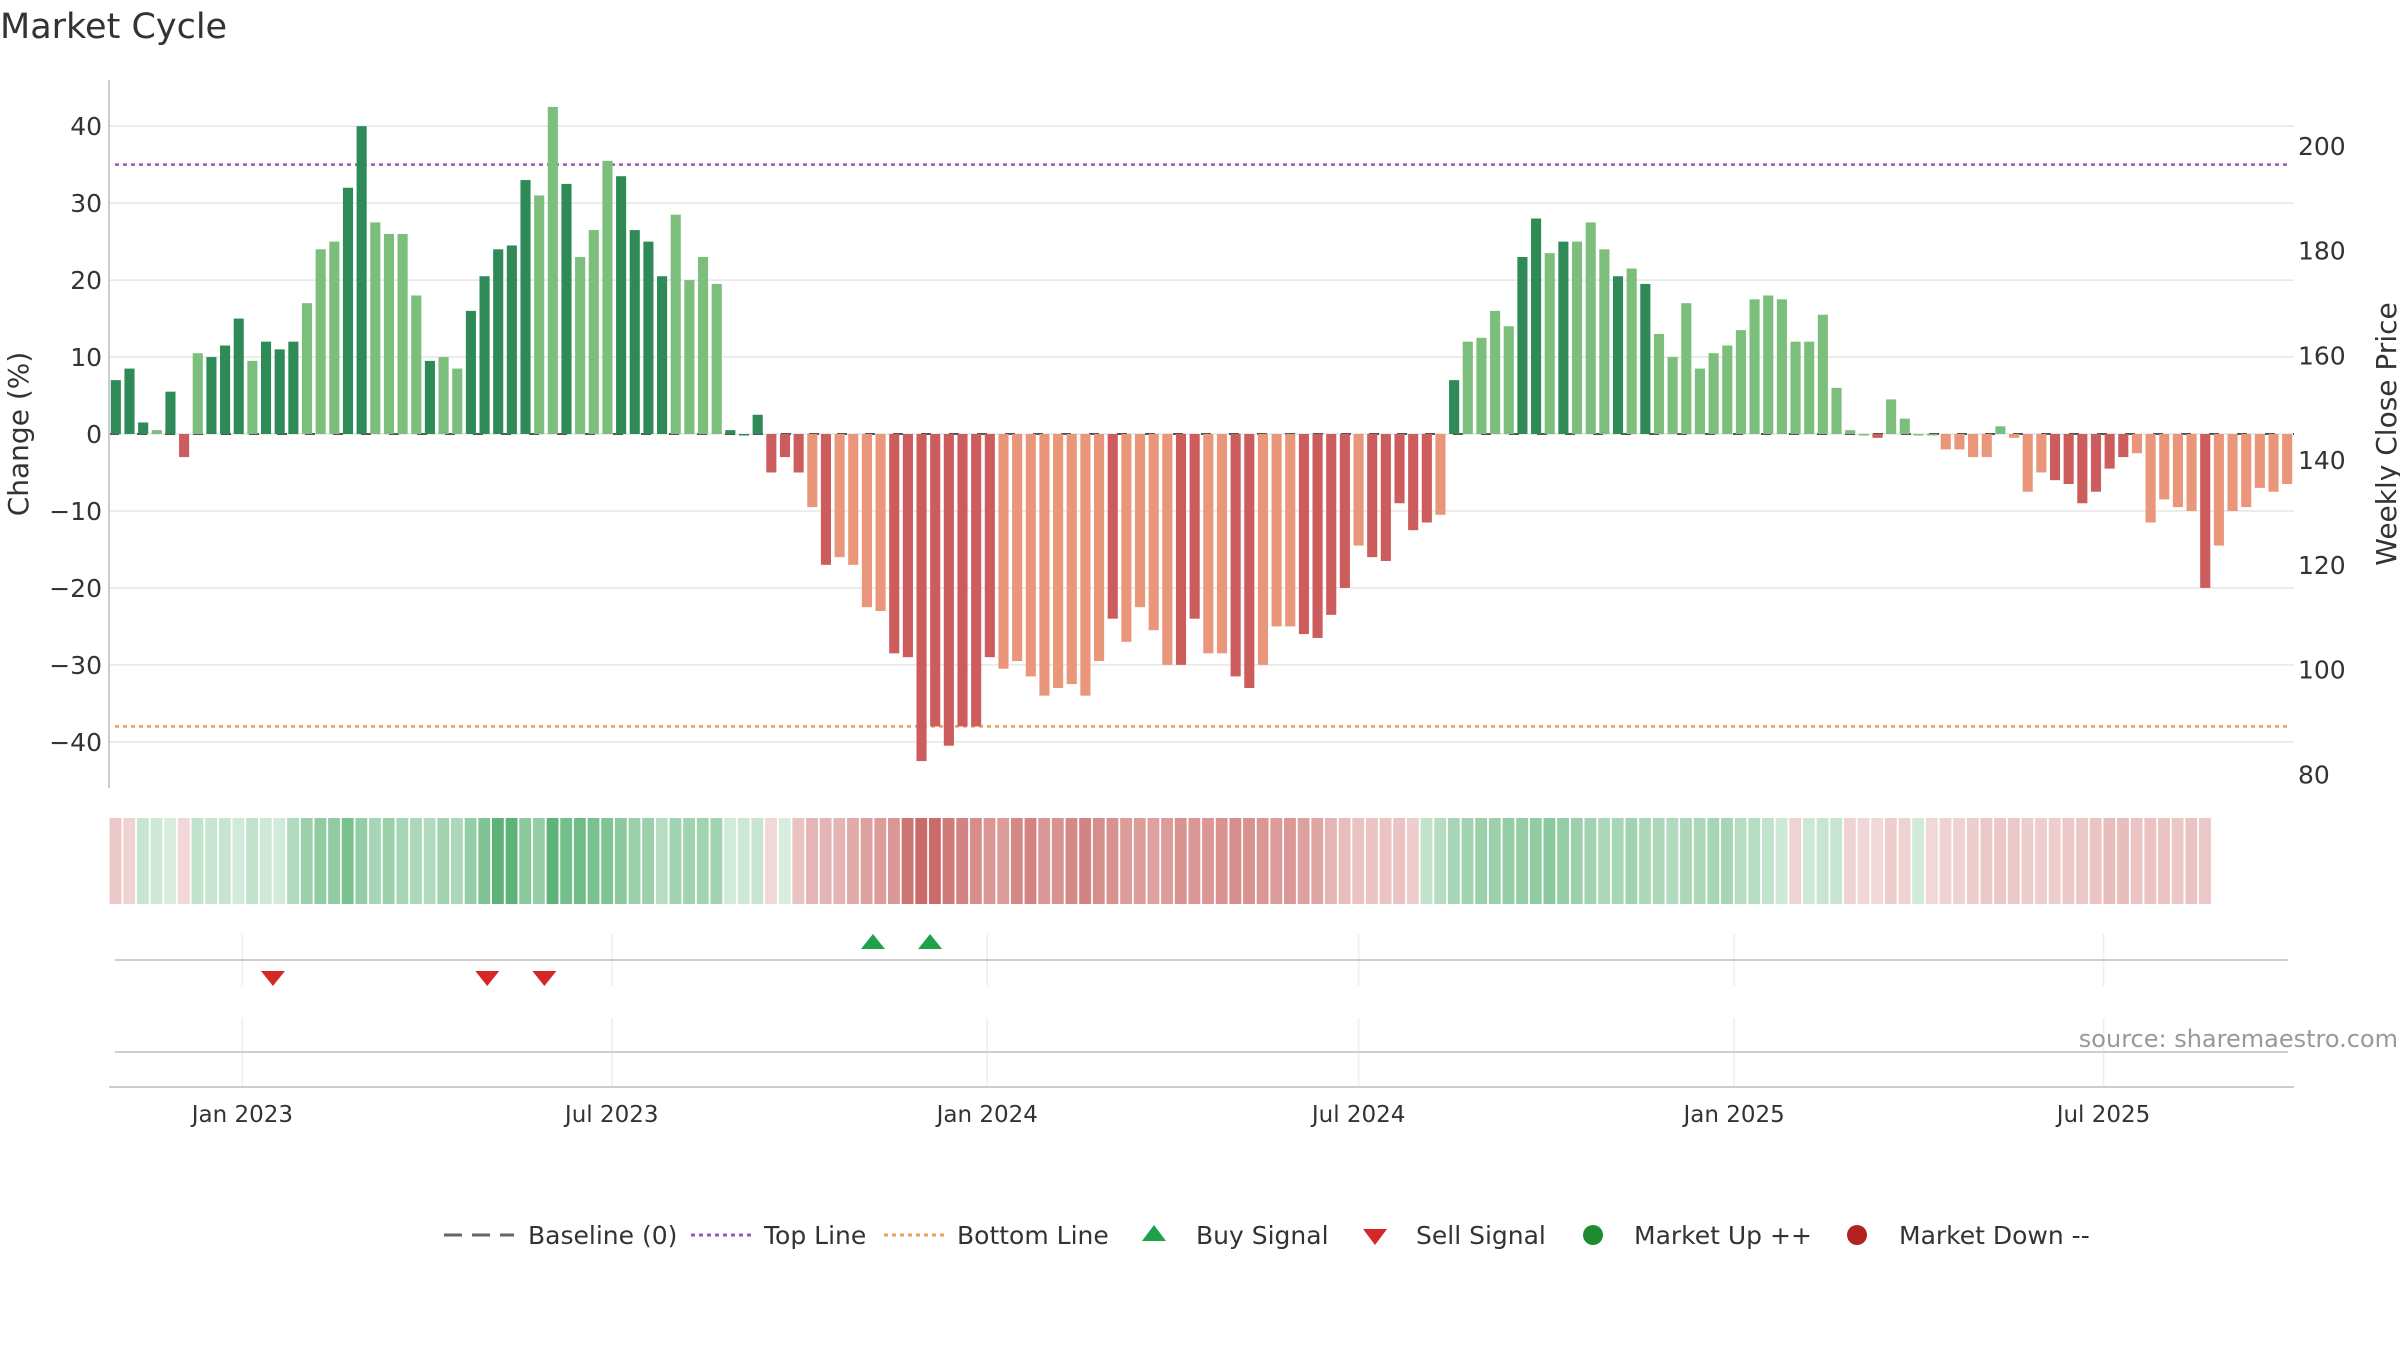  What do you see at coordinates (1358, 1115) in the screenshot?
I see `x-tick-label: Jul 2024` at bounding box center [1358, 1115].